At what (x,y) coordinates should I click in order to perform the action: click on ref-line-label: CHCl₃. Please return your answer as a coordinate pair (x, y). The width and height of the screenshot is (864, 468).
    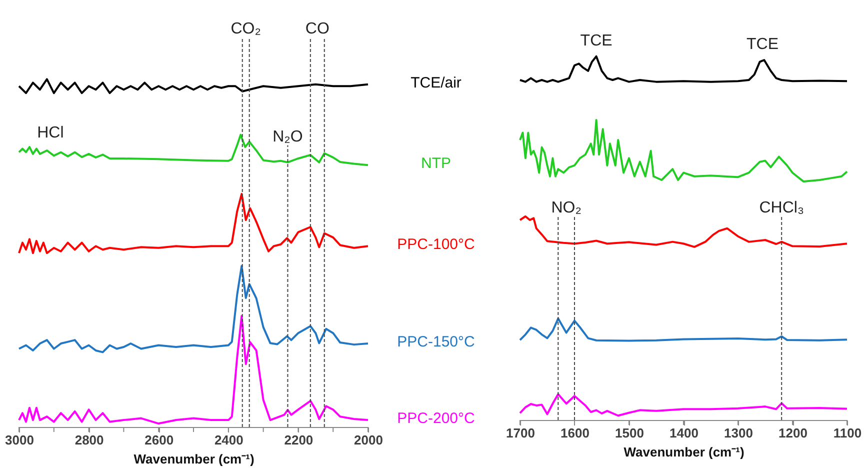
    Looking at the image, I should click on (781, 207).